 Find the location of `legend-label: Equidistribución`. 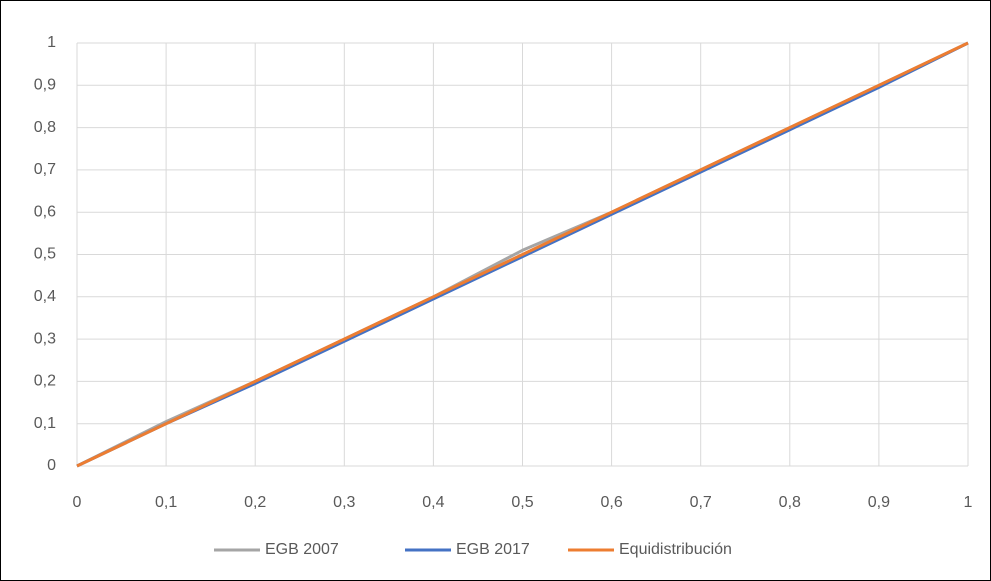

legend-label: Equidistribución is located at coordinates (675, 549).